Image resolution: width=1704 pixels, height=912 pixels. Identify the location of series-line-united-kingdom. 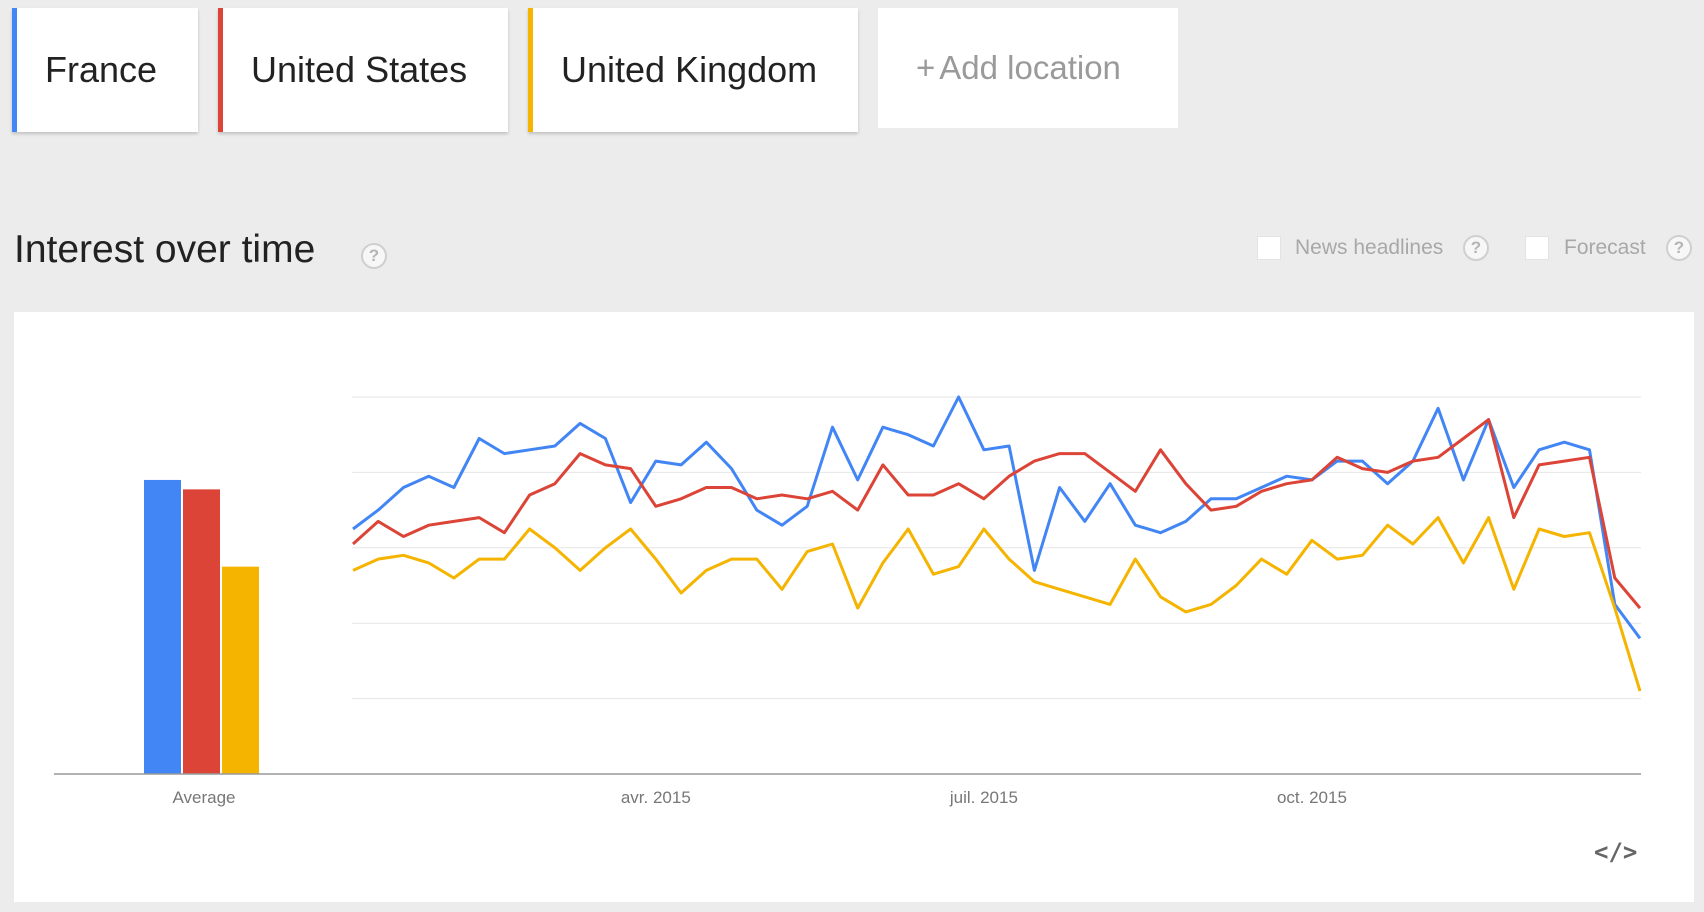
(997, 604).